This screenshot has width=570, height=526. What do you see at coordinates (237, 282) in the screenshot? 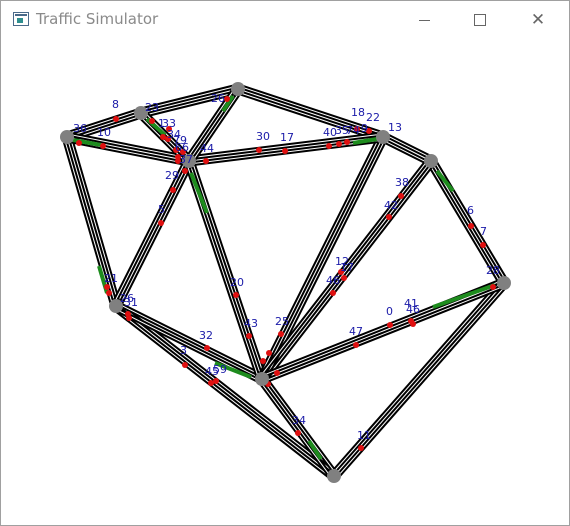
I see `segment-label: 20` at bounding box center [237, 282].